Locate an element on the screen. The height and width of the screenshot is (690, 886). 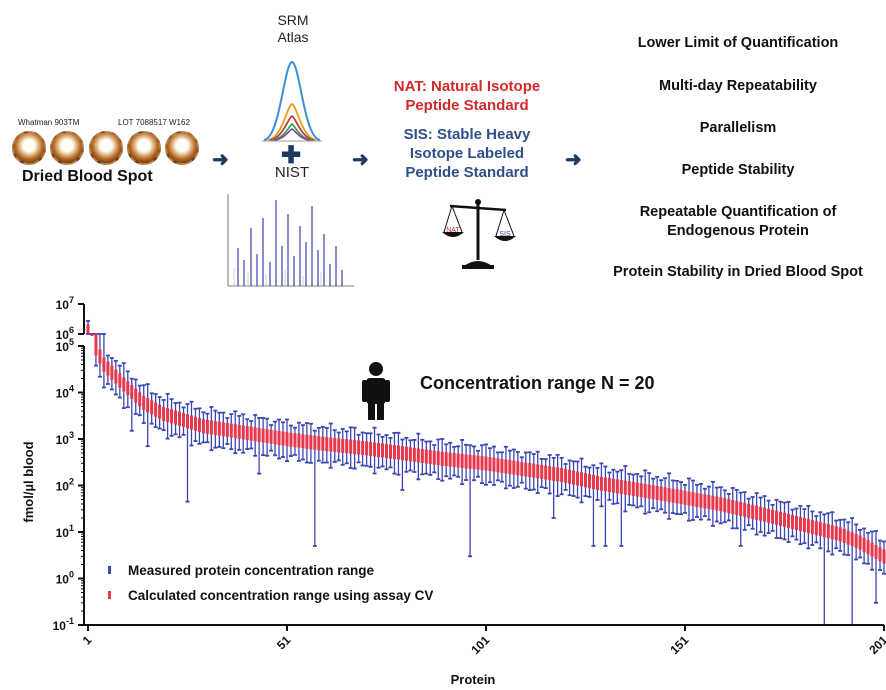
x-tick-label: 101 is located at coordinates (480, 645).